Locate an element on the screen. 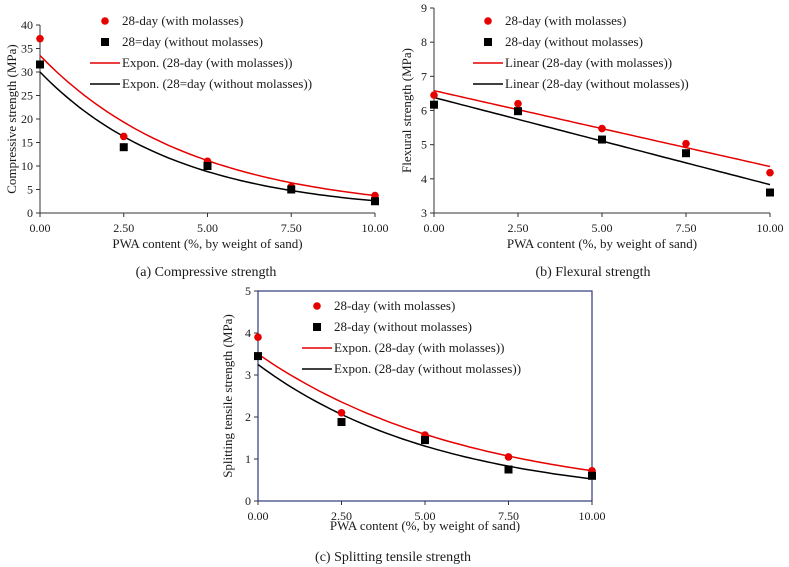  y-axis-label: Splitting tensile strength (MPa) is located at coordinates (227, 396).